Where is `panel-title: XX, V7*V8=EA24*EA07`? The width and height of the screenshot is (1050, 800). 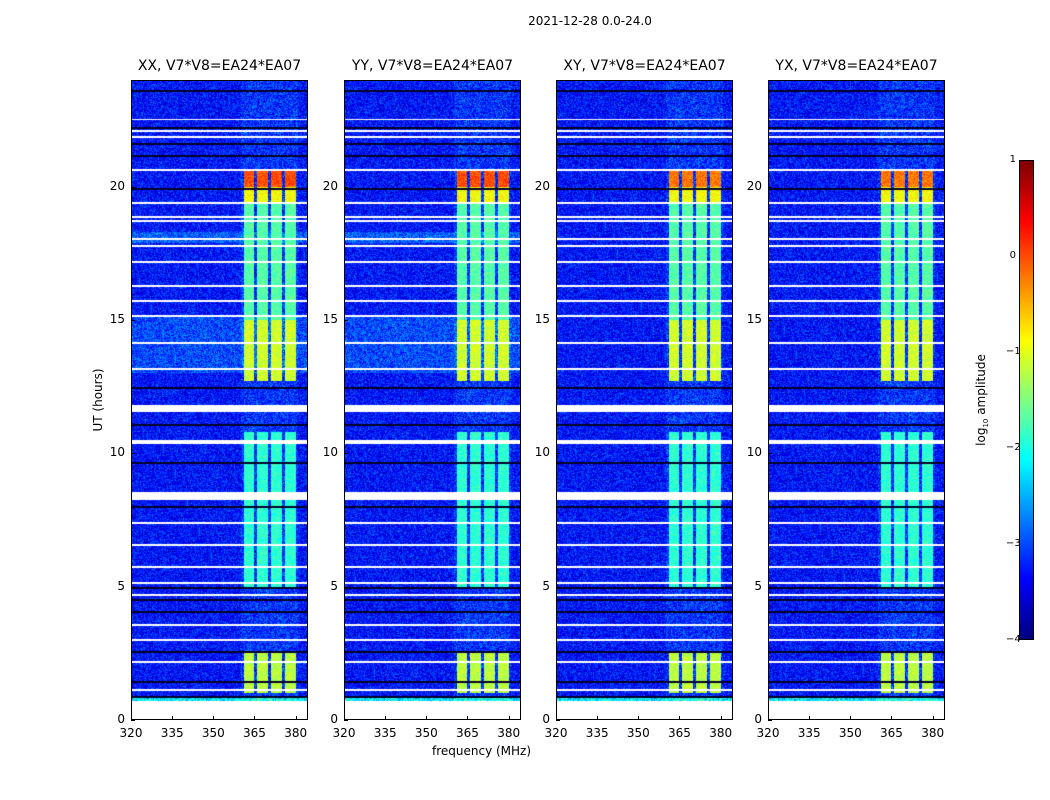 panel-title: XX, V7*V8=EA24*EA07 is located at coordinates (219, 66).